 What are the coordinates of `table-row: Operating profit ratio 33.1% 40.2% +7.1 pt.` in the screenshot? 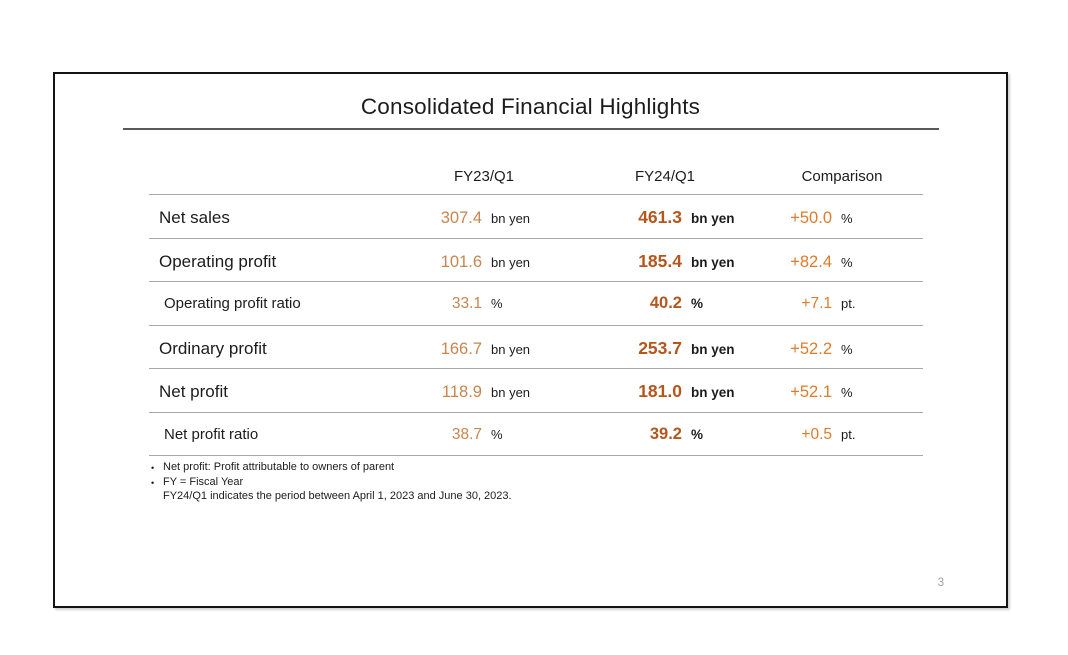 It's located at (536, 304).